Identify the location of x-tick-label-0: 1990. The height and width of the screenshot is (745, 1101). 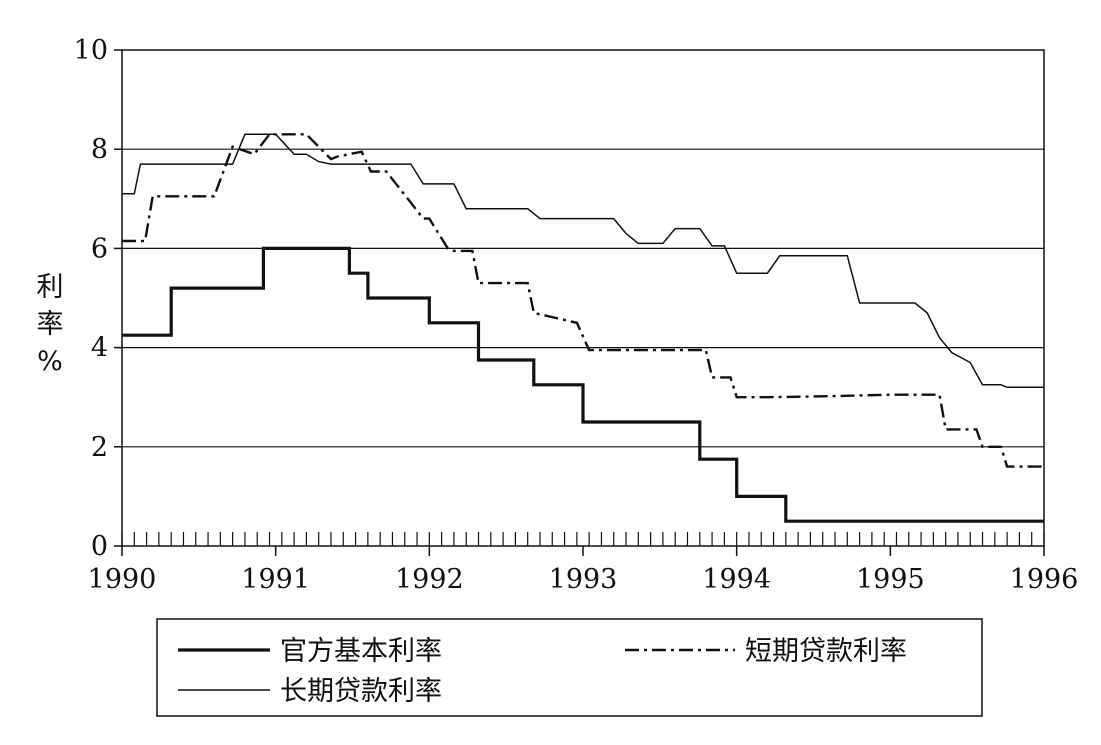
(122, 579).